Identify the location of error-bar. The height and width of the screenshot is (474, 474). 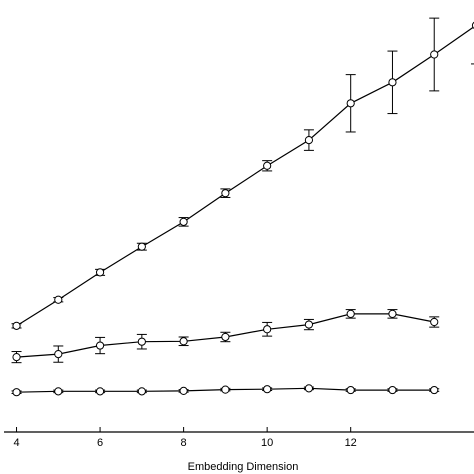
(472, 64).